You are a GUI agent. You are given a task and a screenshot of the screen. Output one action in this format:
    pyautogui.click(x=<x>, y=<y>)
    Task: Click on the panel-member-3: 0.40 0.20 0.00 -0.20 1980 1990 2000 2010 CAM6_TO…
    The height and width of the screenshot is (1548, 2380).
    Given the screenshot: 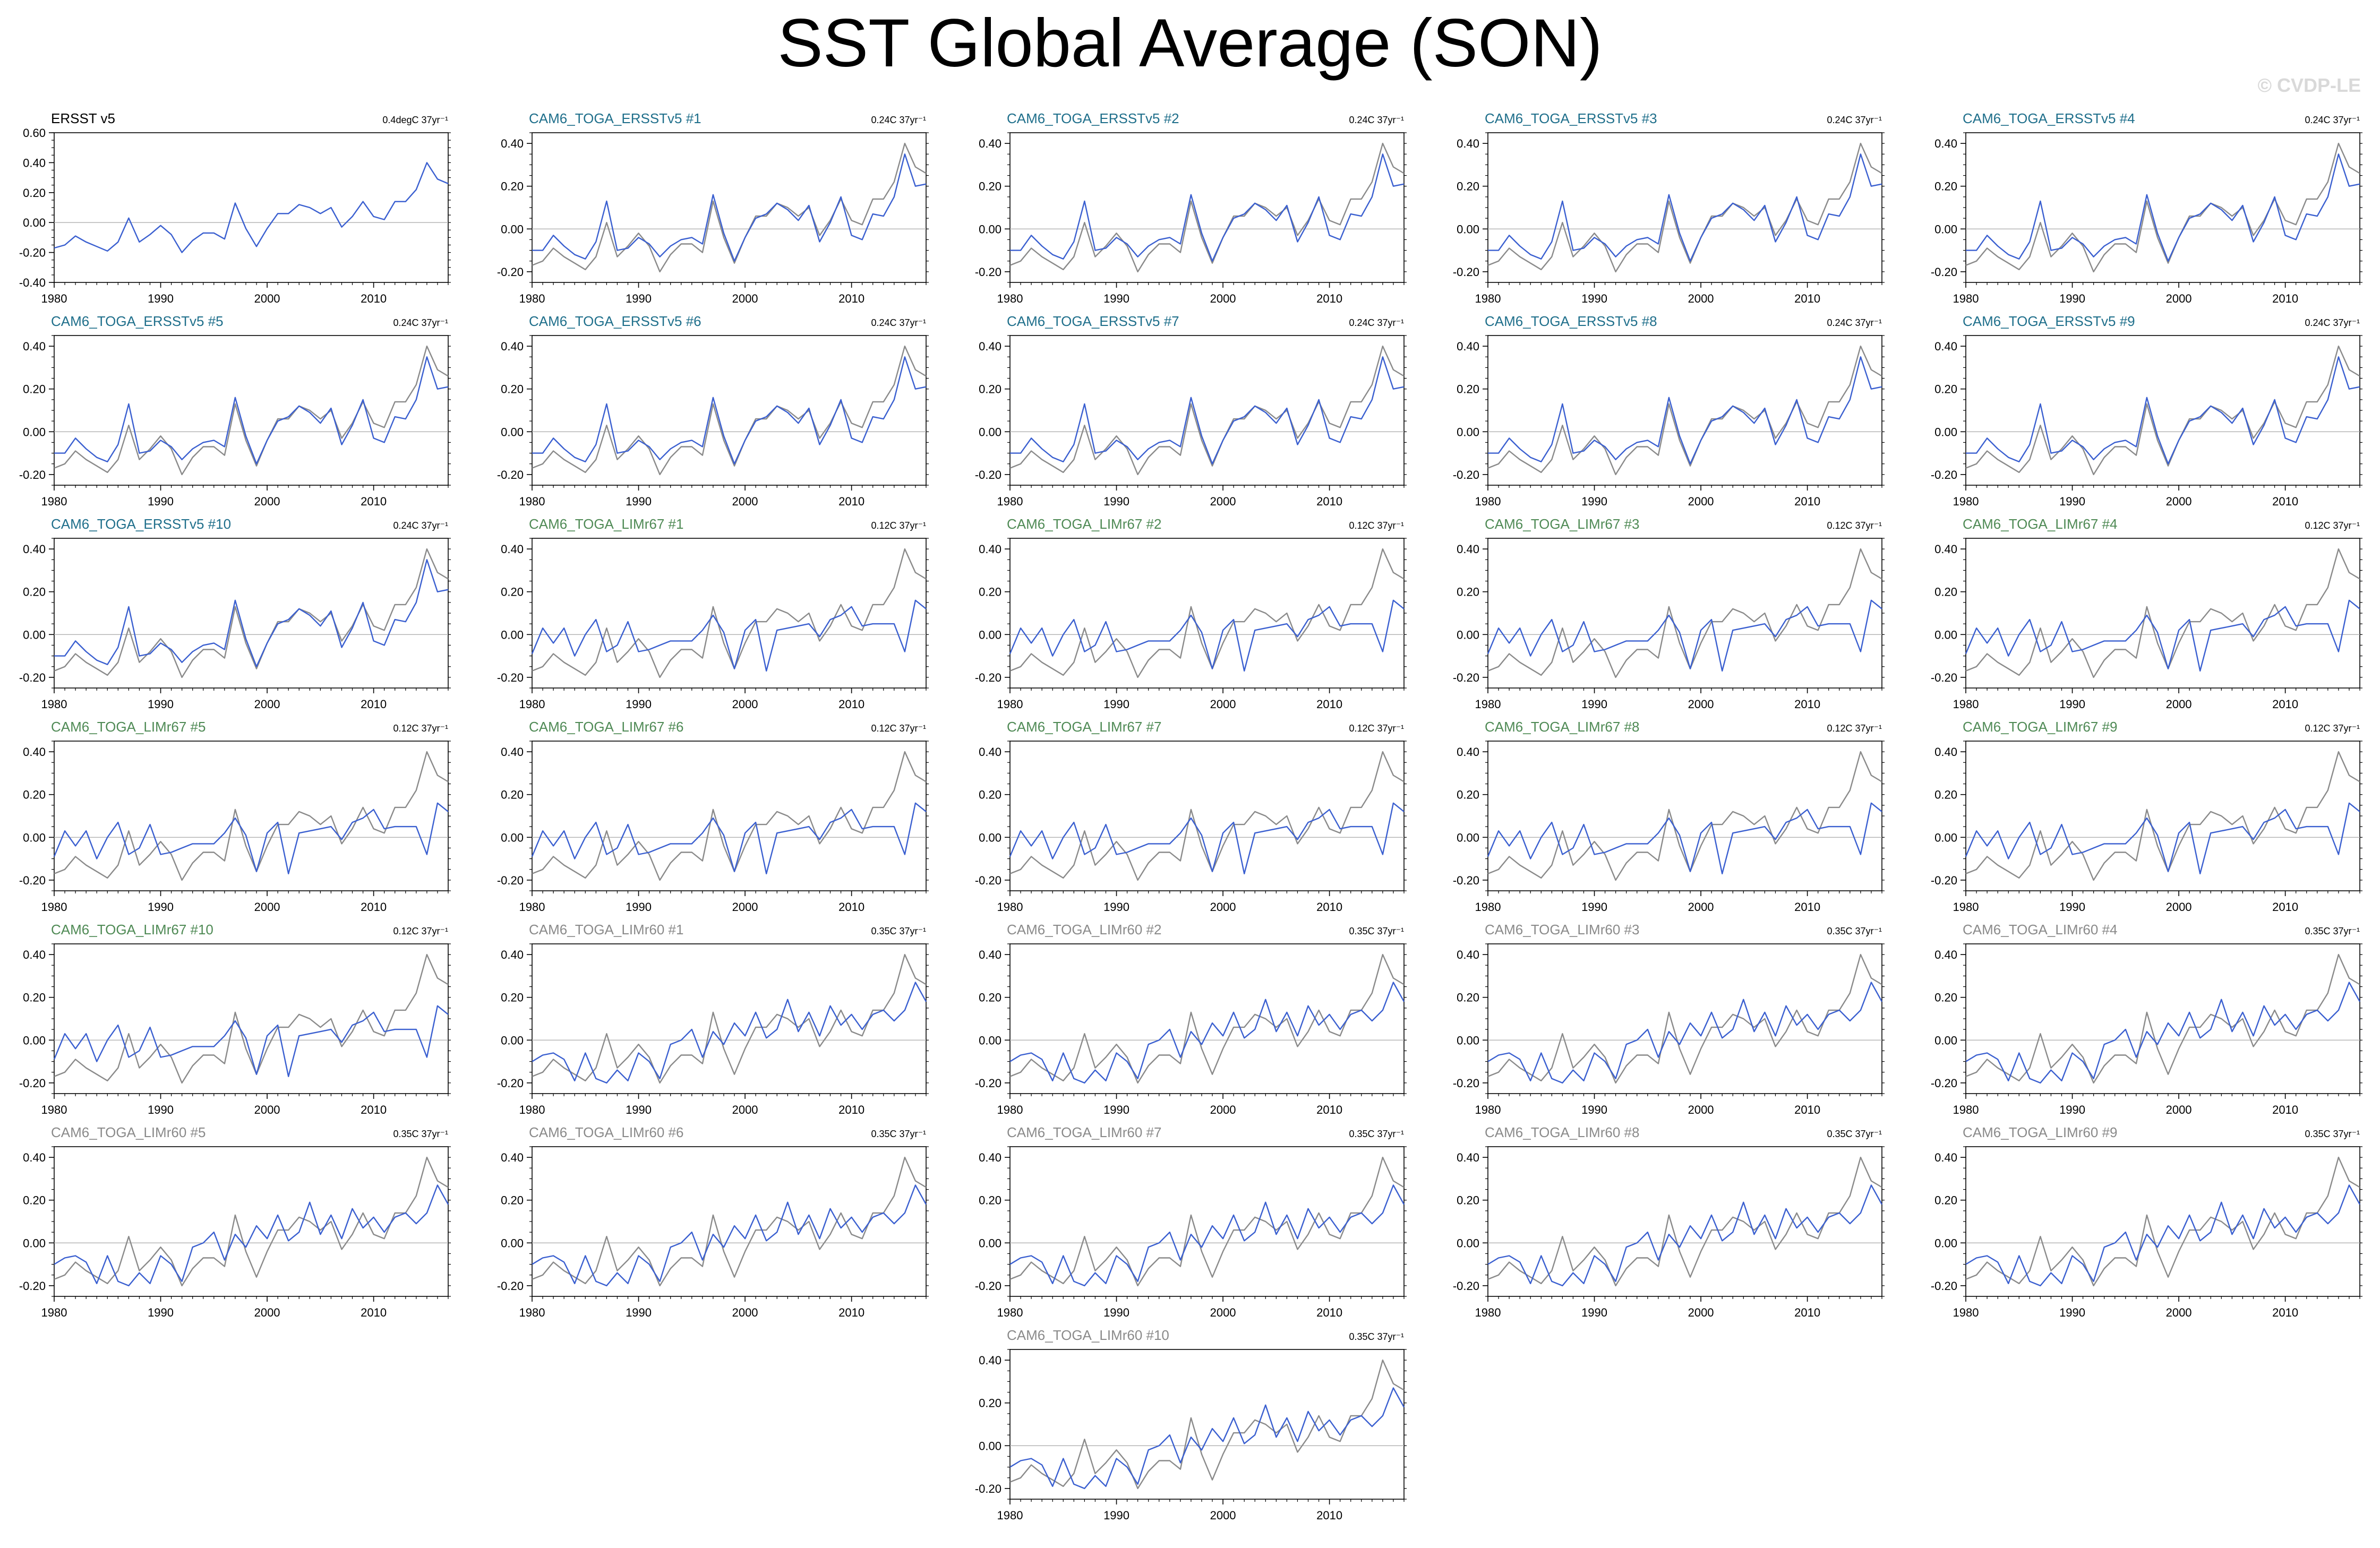 What is the action you would take?
    pyautogui.click(x=1669, y=208)
    